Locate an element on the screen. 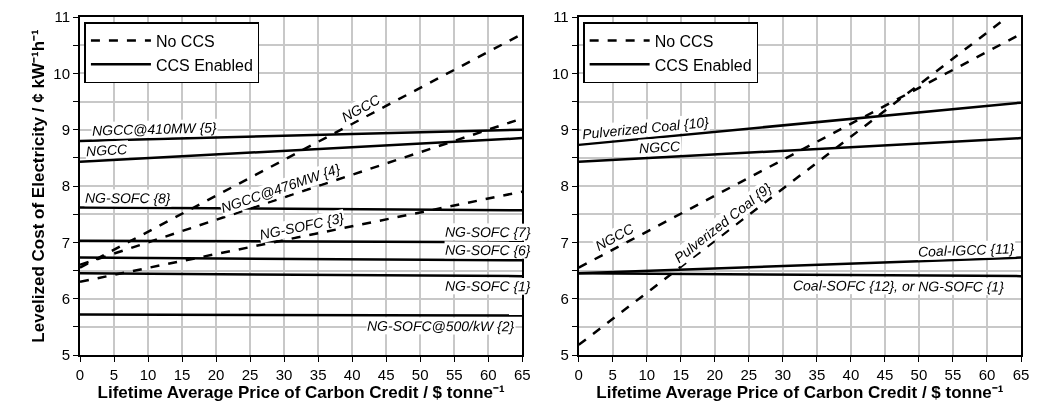  annotation: NGCC@410MW {5} is located at coordinates (154, 129).